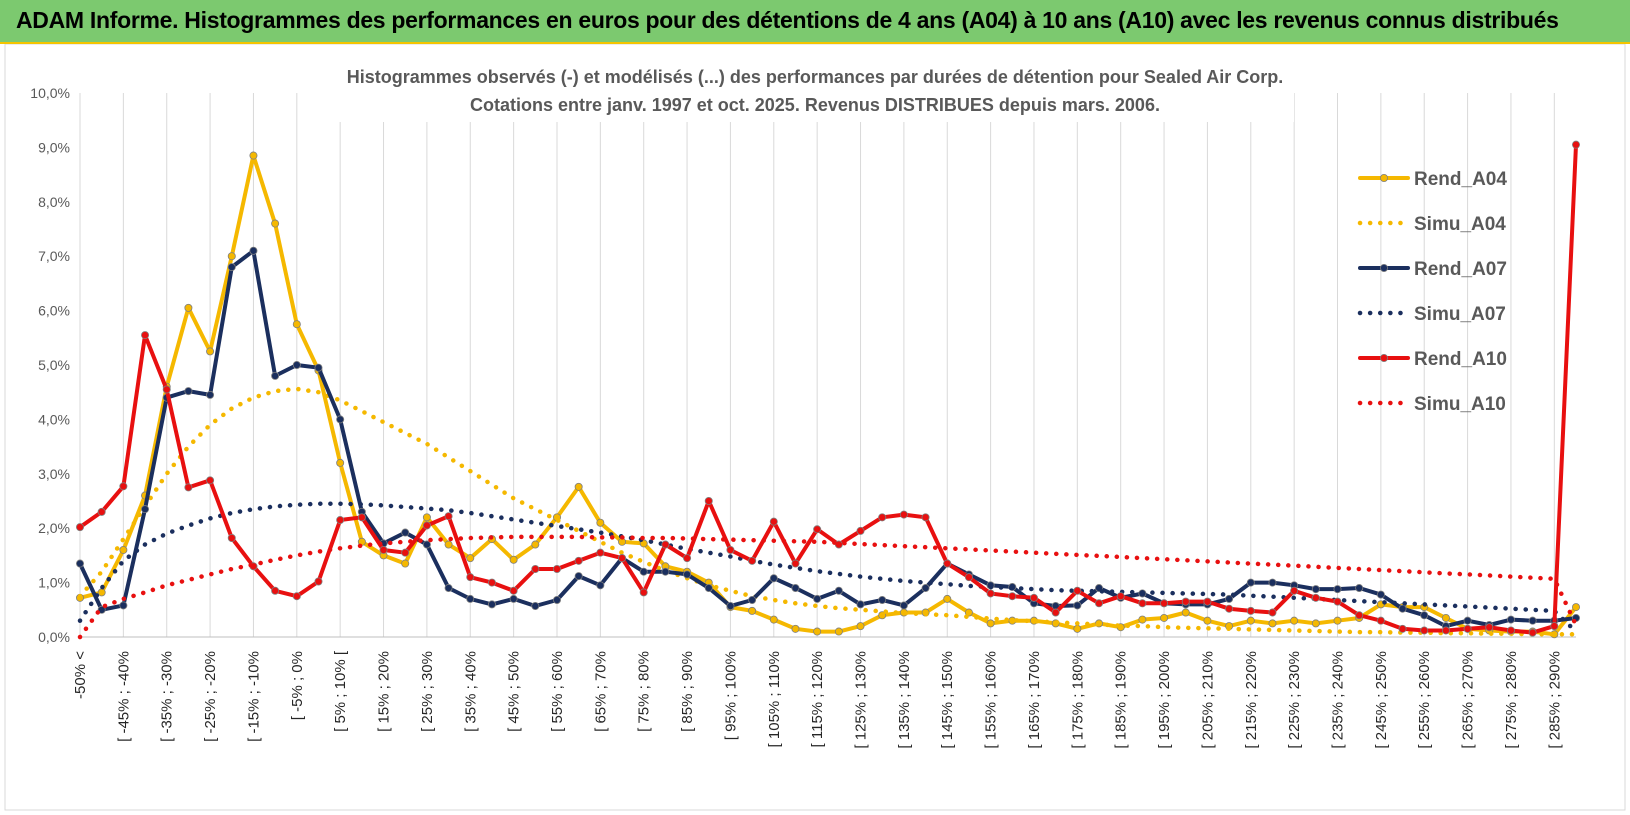  I want to click on x-tick-label: [ 145% ; 150%, so click(947, 700).